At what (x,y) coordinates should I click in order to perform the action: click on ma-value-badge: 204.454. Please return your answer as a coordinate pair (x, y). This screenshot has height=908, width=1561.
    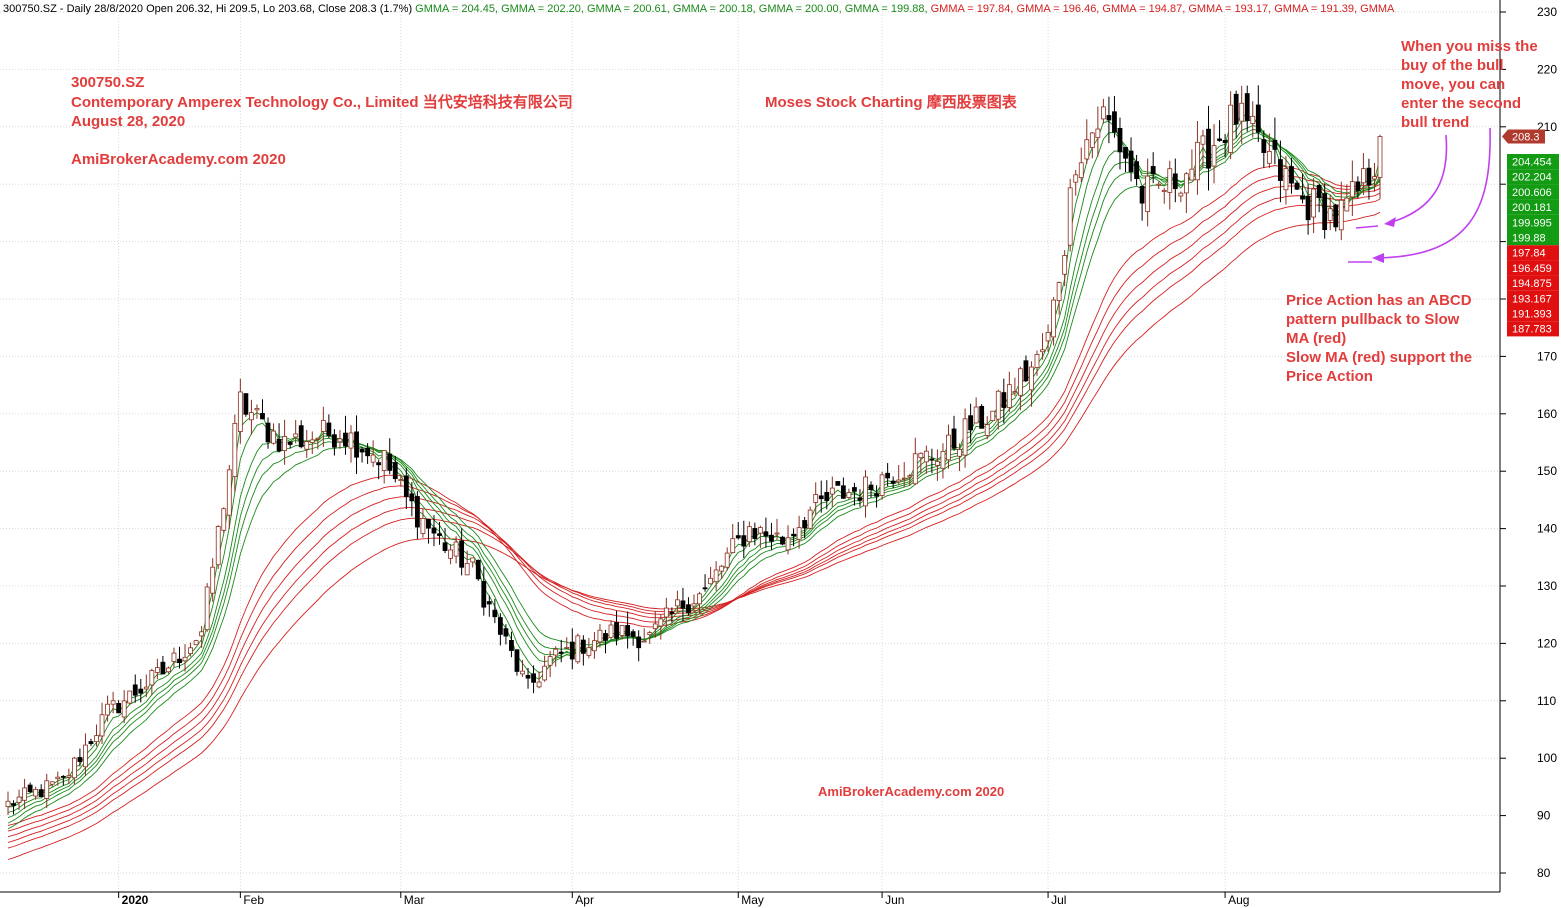
    Looking at the image, I should click on (1533, 162).